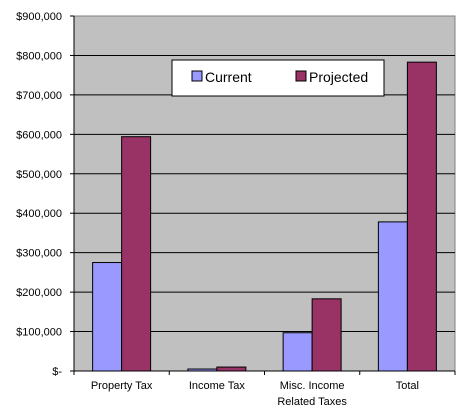 The width and height of the screenshot is (461, 418). What do you see at coordinates (312, 386) in the screenshot?
I see `x-tick-label: Misc. Income` at bounding box center [312, 386].